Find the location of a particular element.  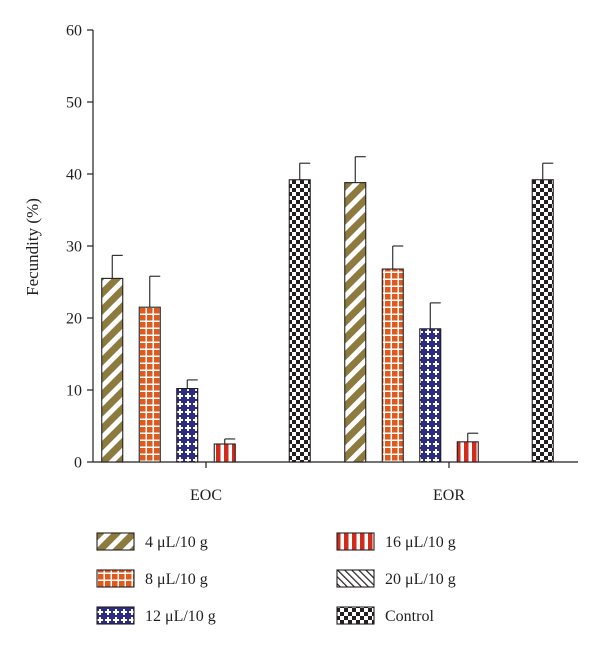

y-tick-label: 20 is located at coordinates (74, 319).